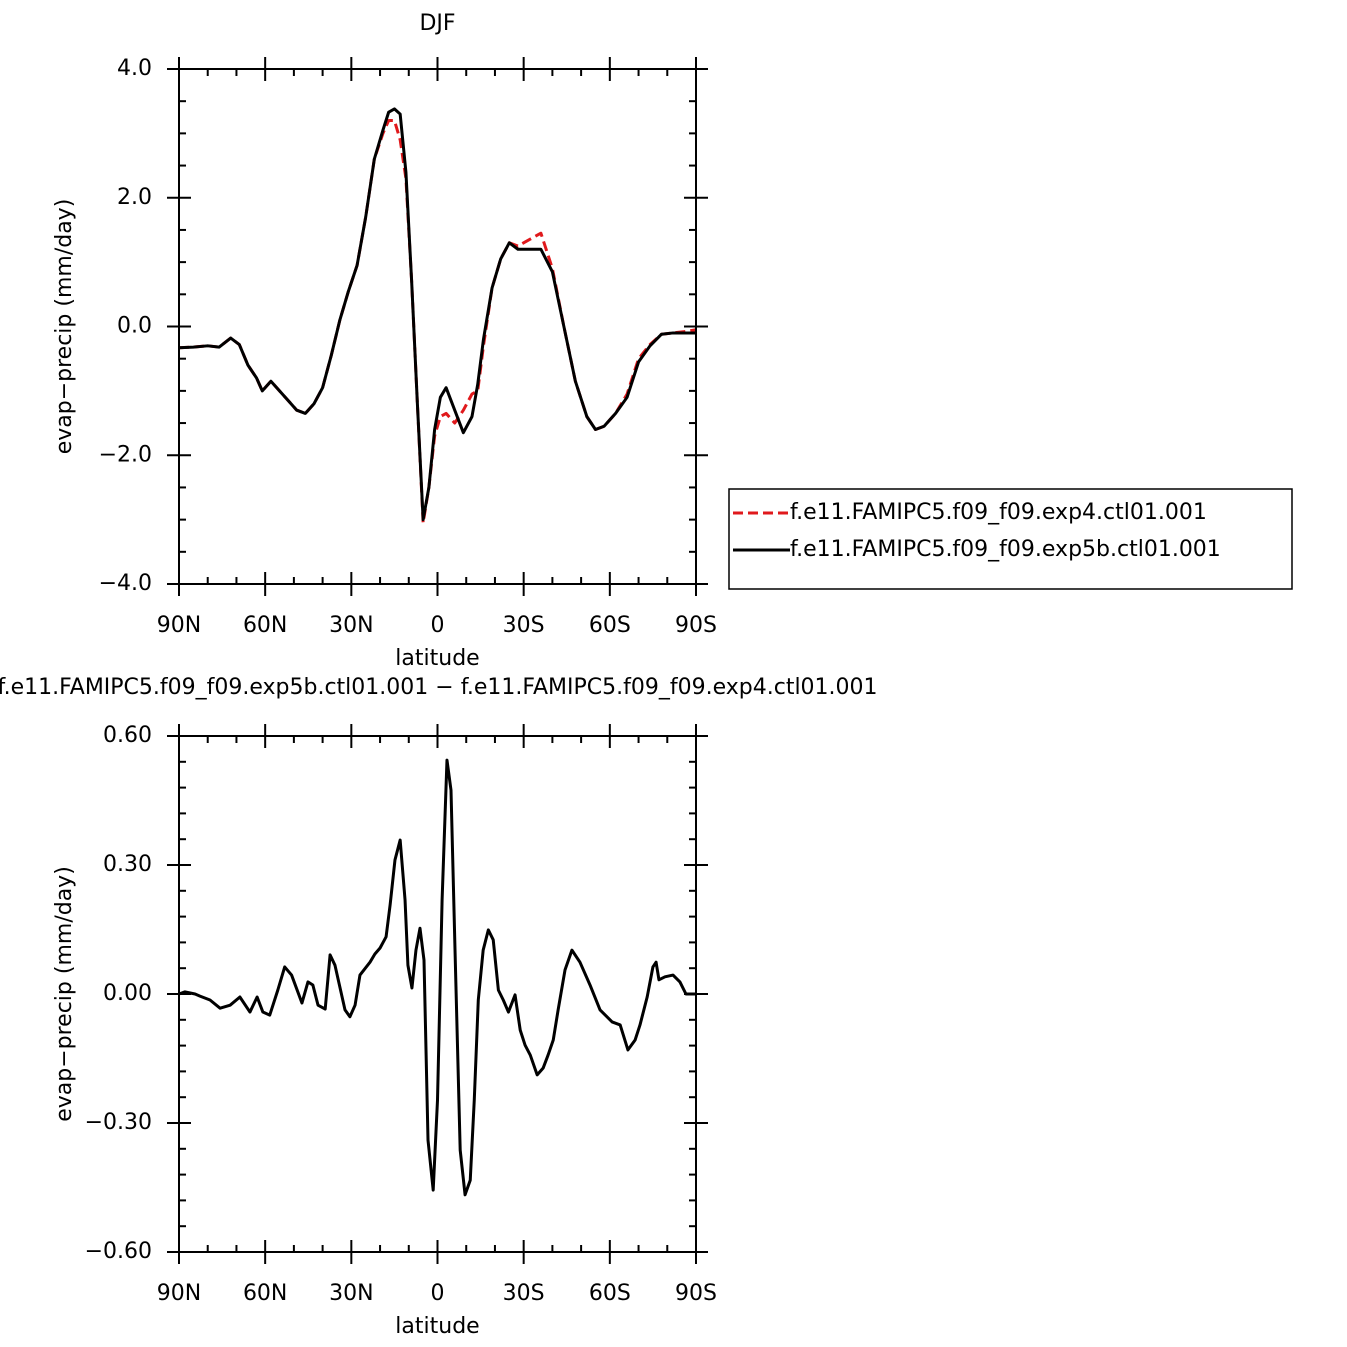  I want to click on y-tick-label: −0.60, so click(118, 1251).